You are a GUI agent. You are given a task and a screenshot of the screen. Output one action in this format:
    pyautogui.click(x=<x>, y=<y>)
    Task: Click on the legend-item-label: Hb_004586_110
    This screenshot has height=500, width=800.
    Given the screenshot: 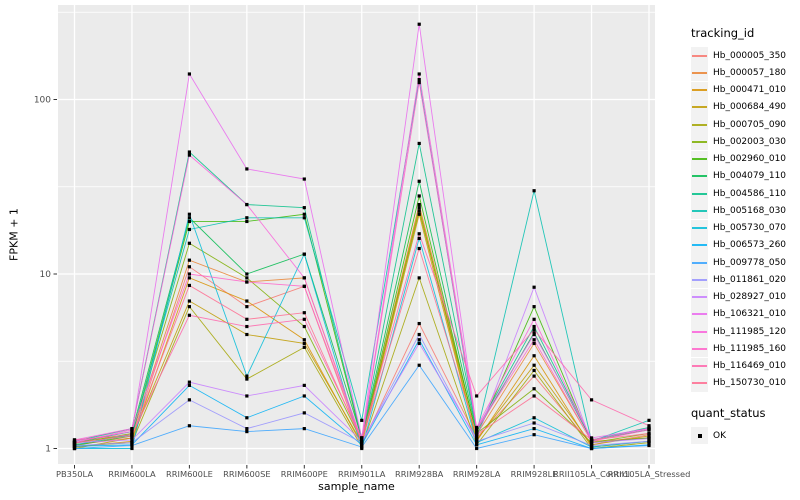 What is the action you would take?
    pyautogui.click(x=750, y=193)
    